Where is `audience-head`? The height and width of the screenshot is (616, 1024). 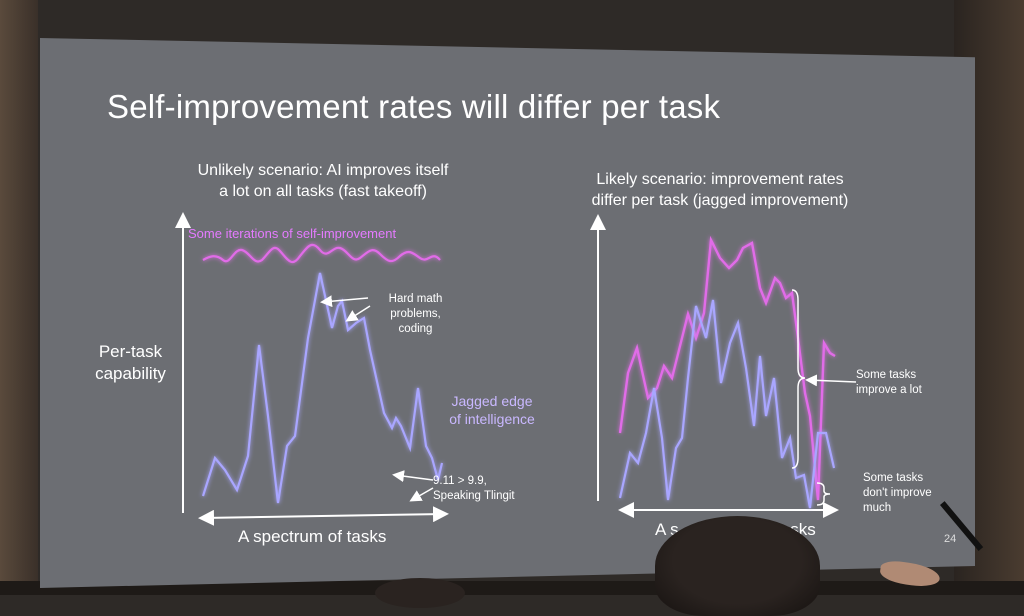
audience-head is located at coordinates (737, 566).